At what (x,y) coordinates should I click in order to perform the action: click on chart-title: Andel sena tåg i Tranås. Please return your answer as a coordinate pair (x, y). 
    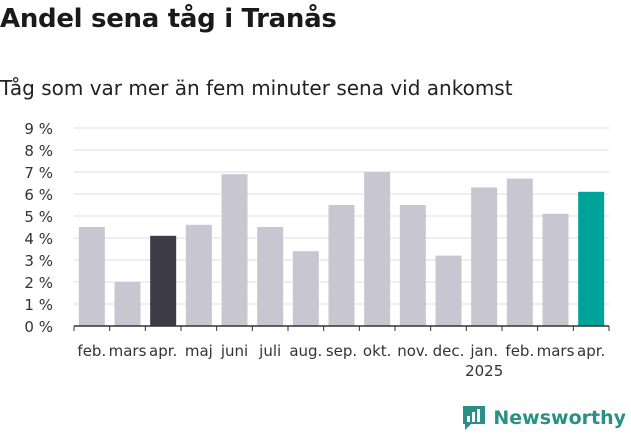
    Looking at the image, I should click on (168, 19).